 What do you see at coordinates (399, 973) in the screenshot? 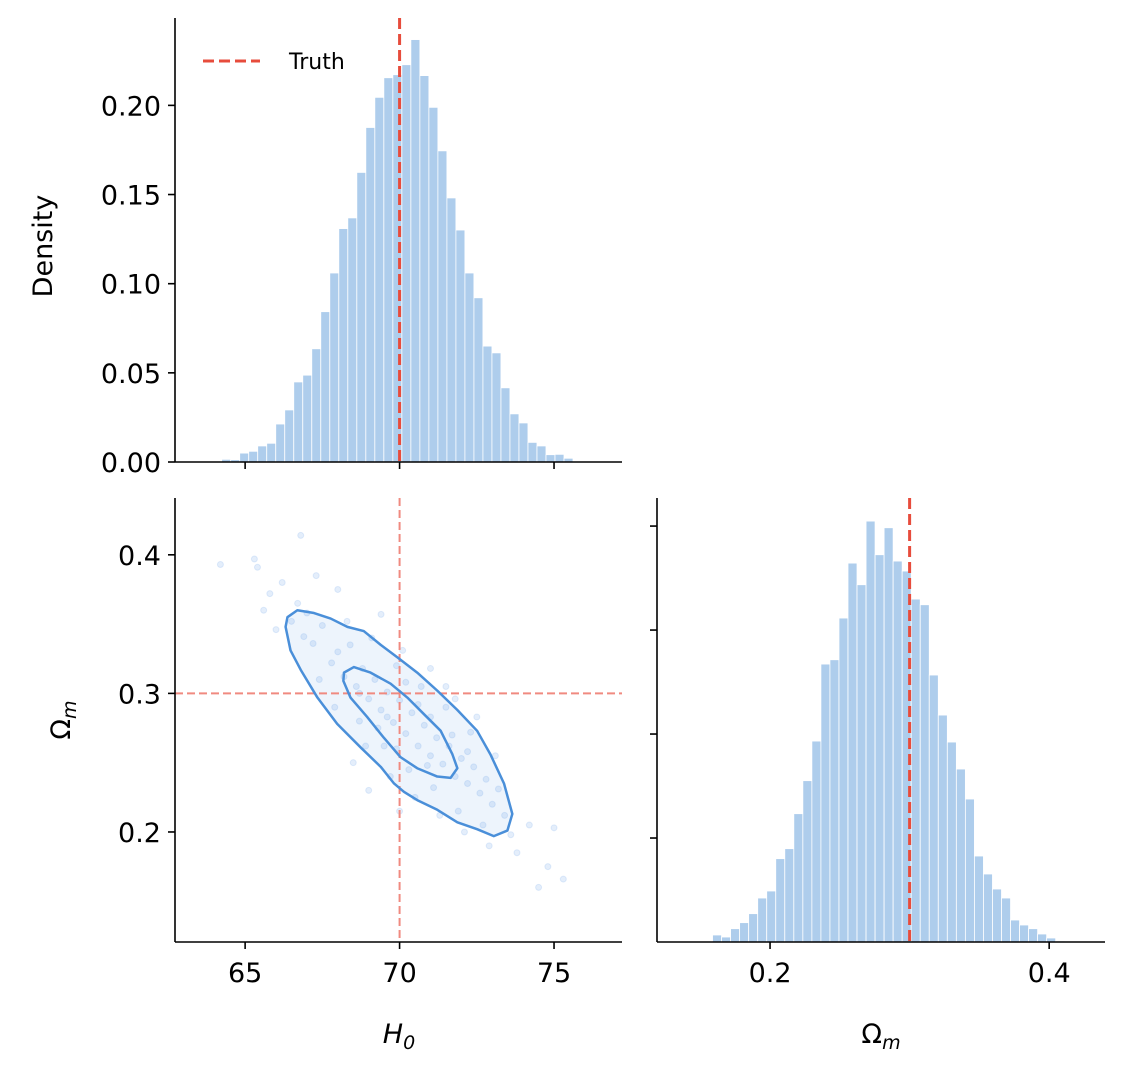
I see `x-tick-label: 70` at bounding box center [399, 973].